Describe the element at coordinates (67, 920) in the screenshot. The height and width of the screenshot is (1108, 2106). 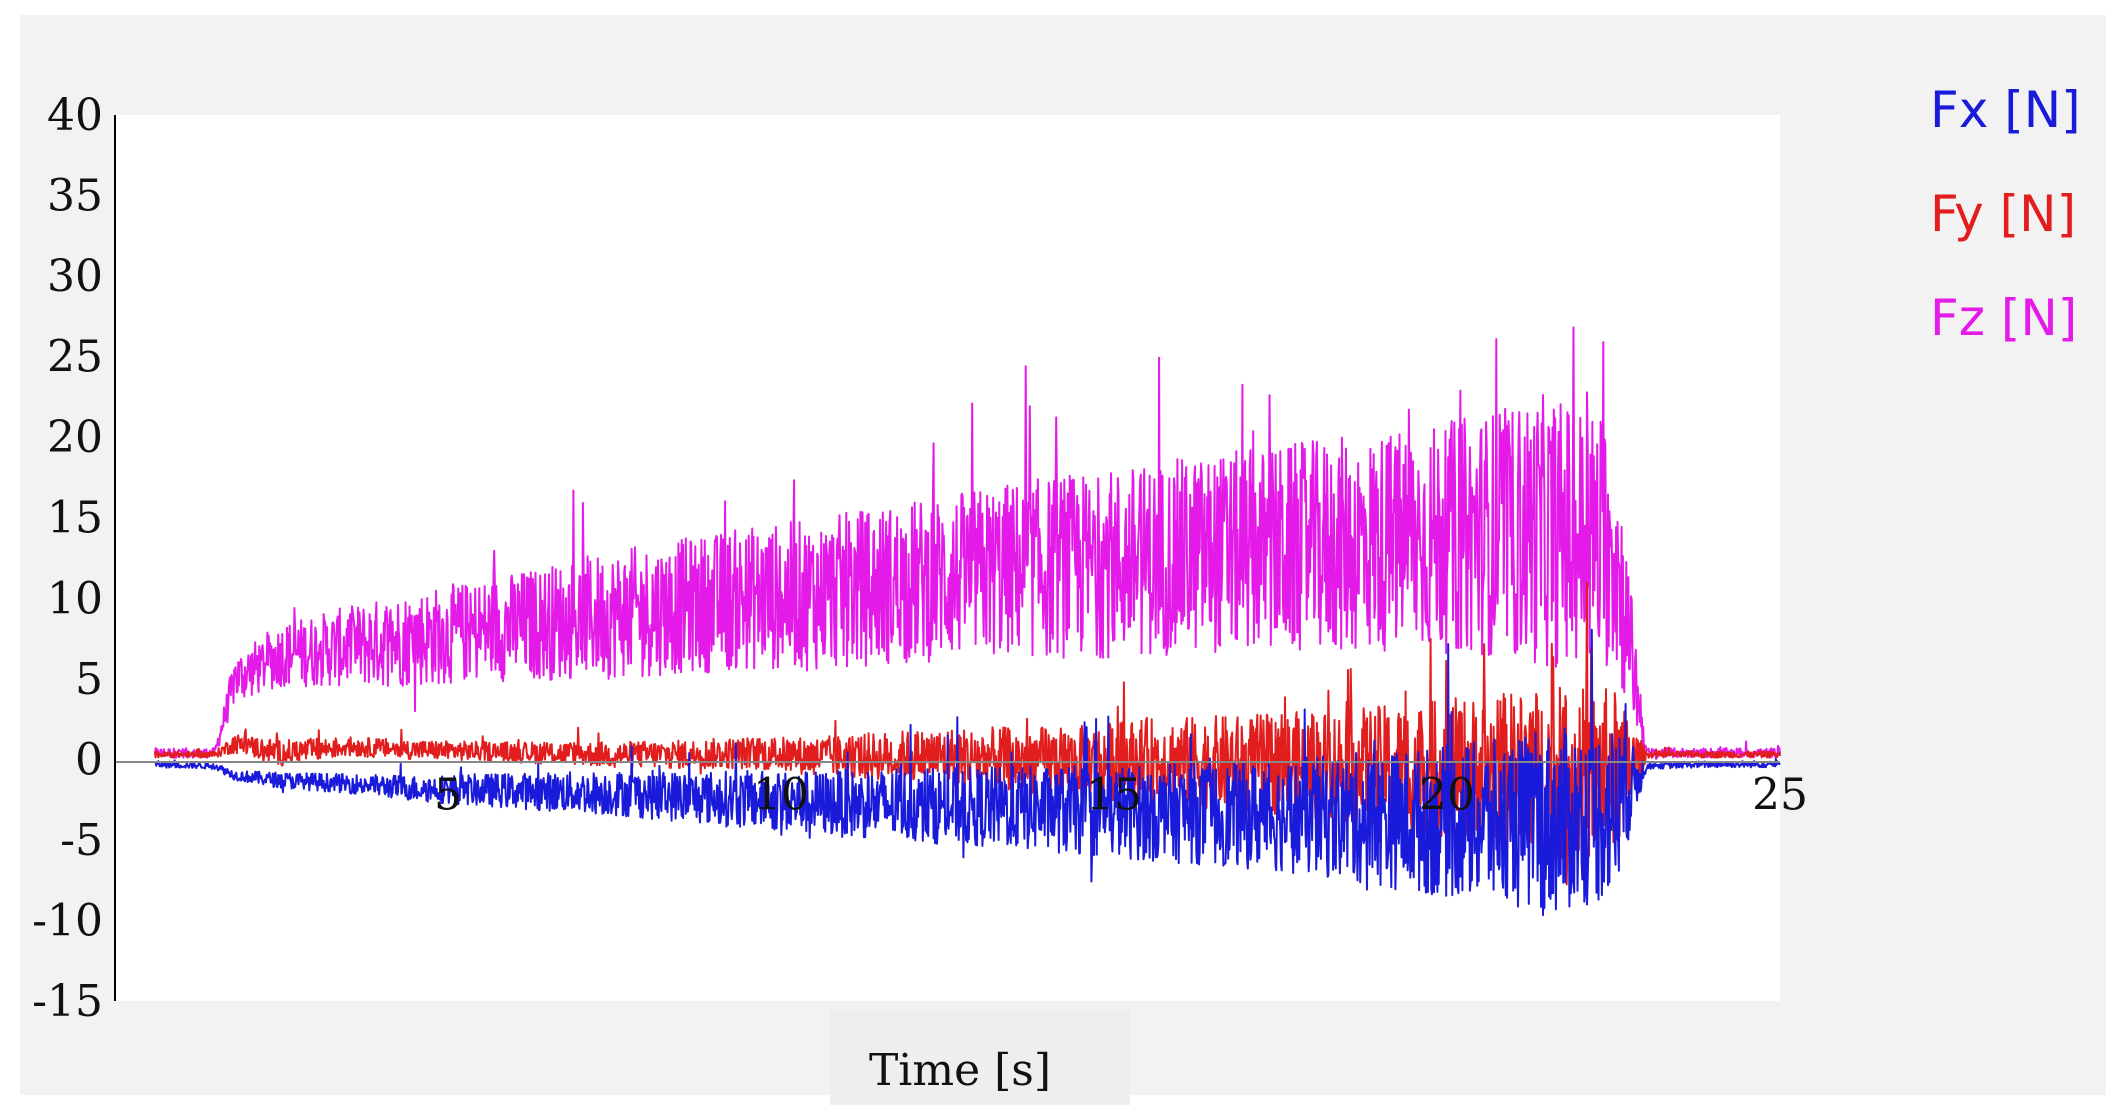
I see `y-tick-label: -10` at that location.